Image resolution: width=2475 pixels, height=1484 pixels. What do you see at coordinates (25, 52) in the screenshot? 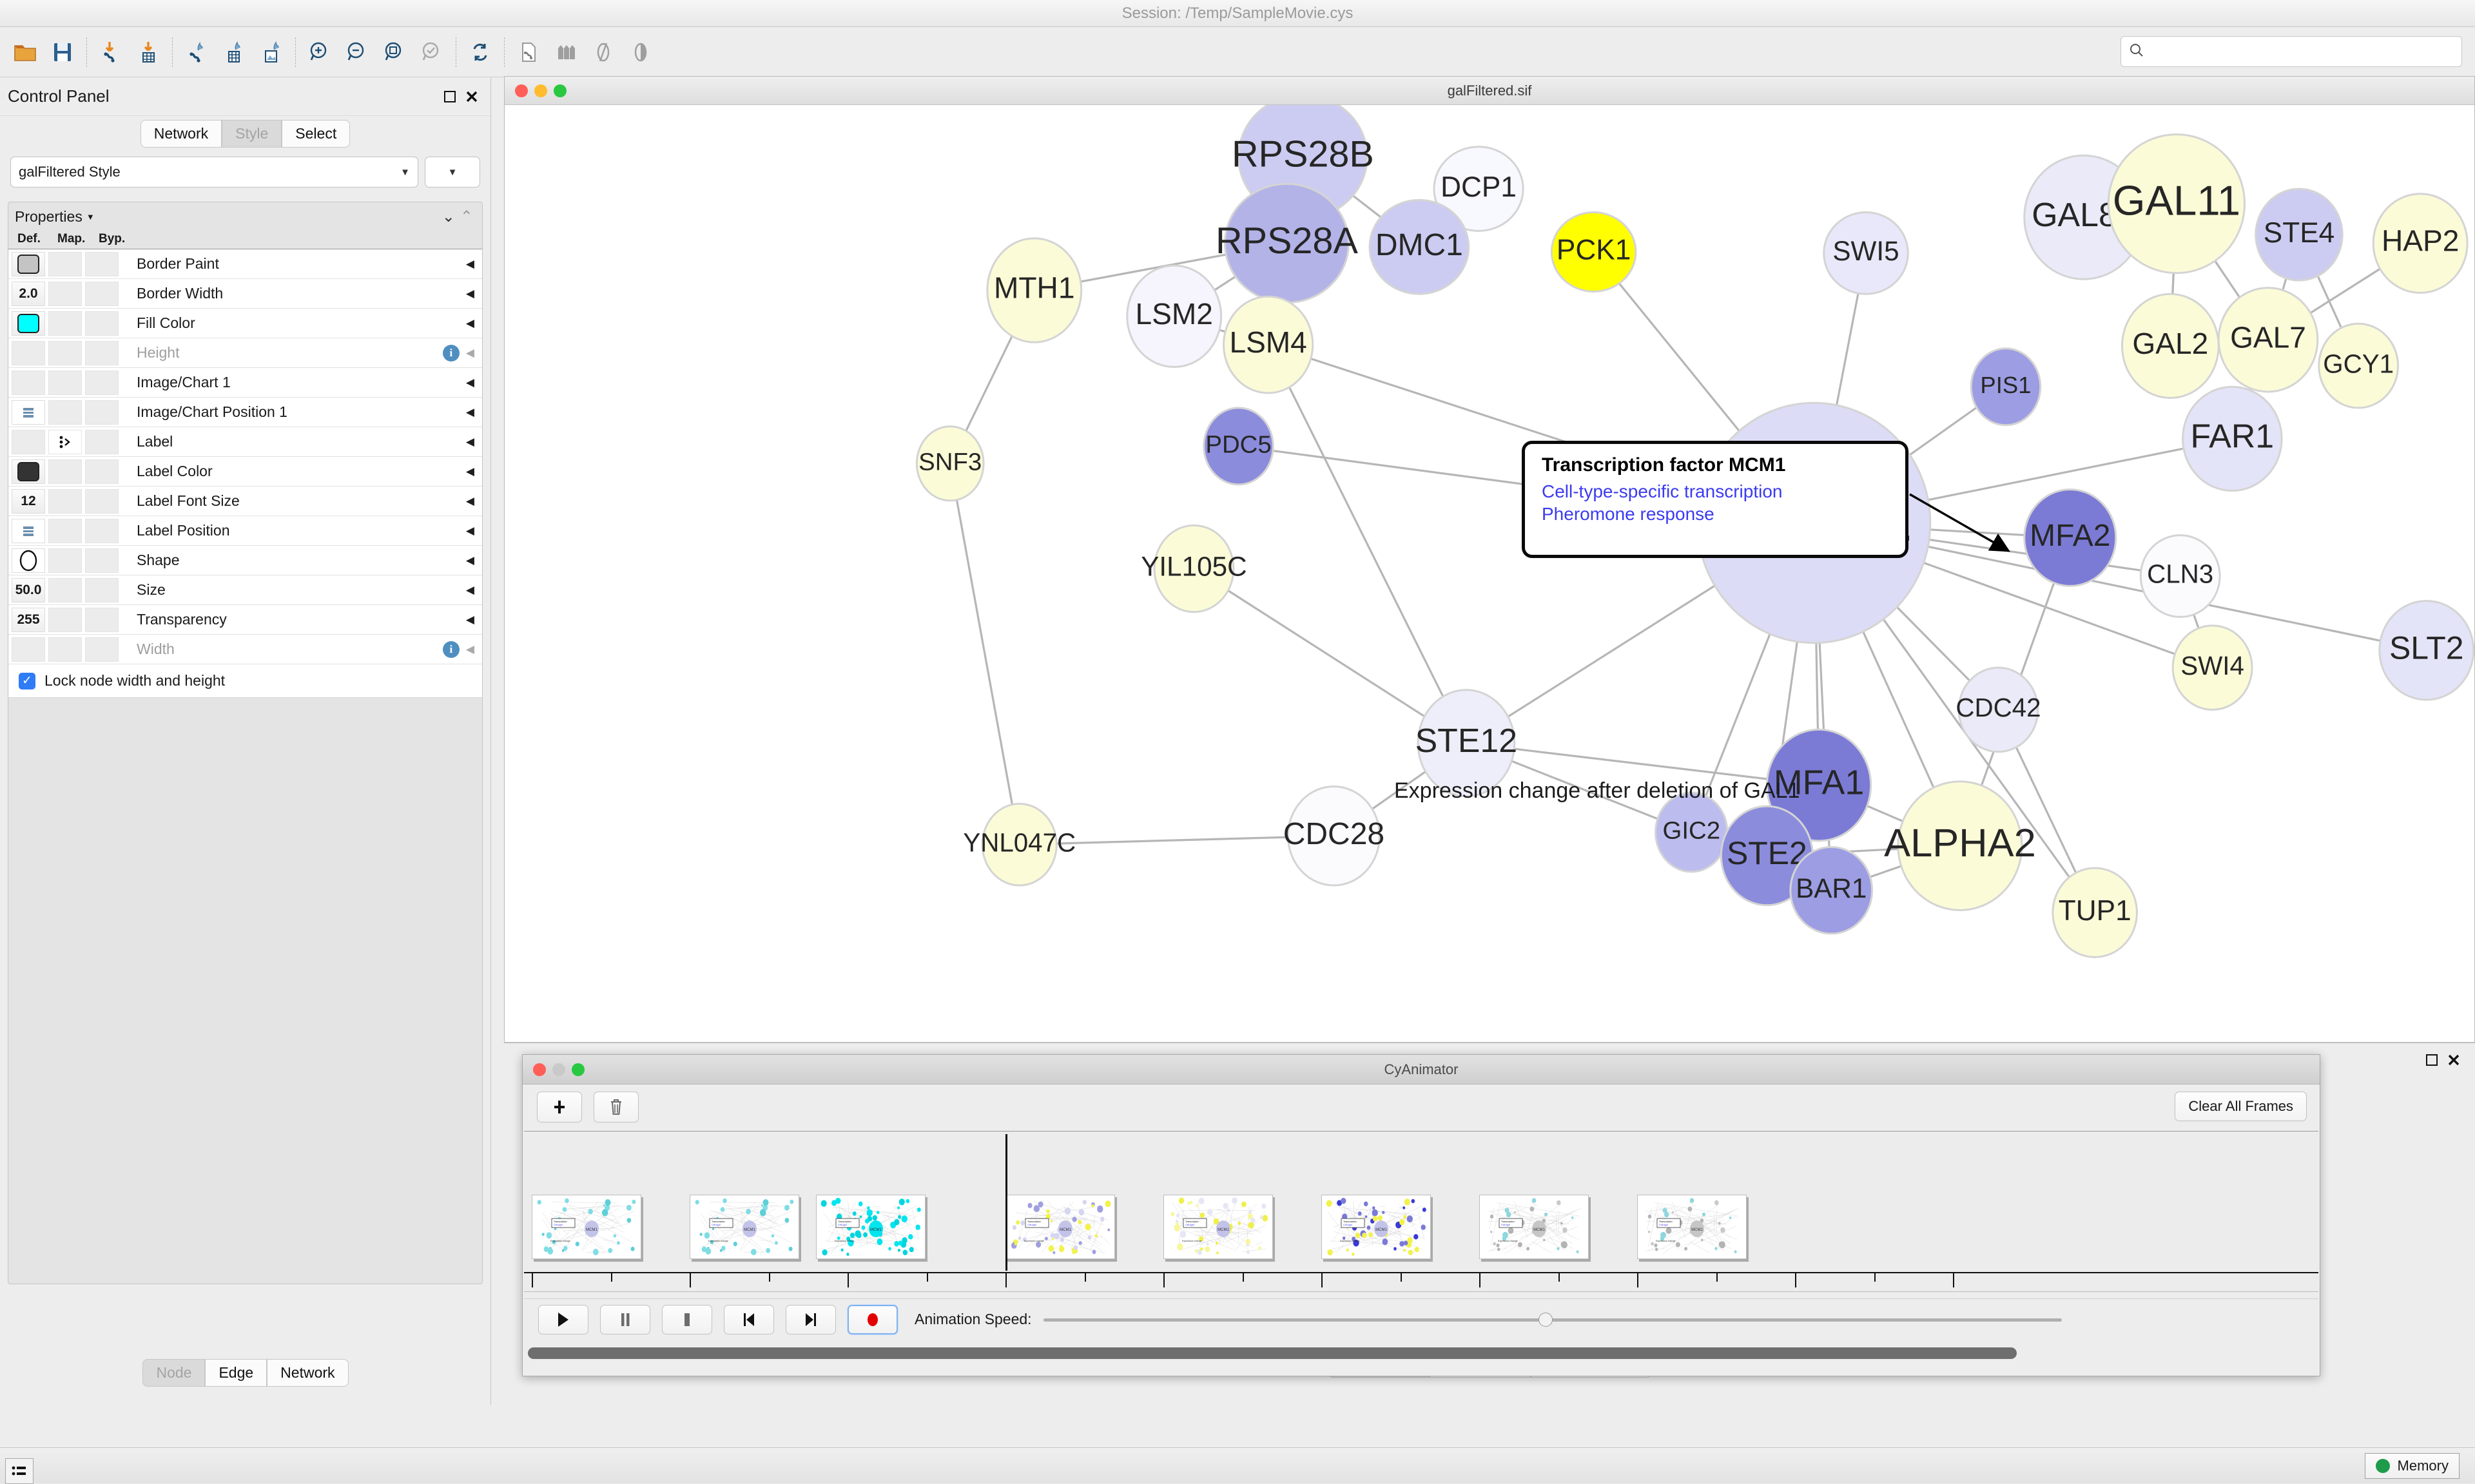
I see `open-folder-icon` at bounding box center [25, 52].